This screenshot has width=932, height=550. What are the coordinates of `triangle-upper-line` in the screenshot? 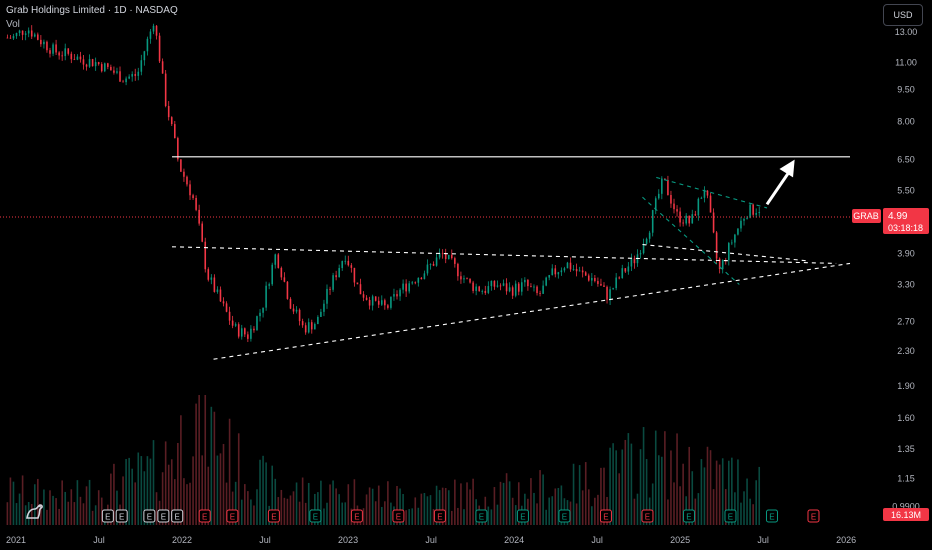 It's located at (504, 255).